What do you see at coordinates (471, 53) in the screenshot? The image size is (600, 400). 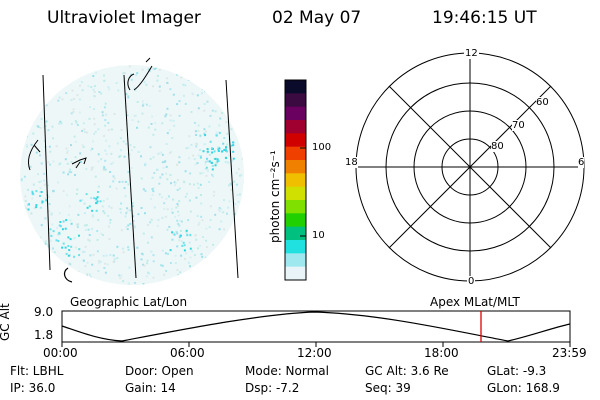 I see `polar-label-top: 12` at bounding box center [471, 53].